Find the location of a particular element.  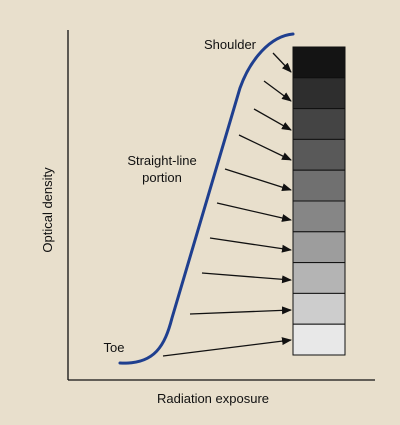

step-wedge is located at coordinates (319, 201).